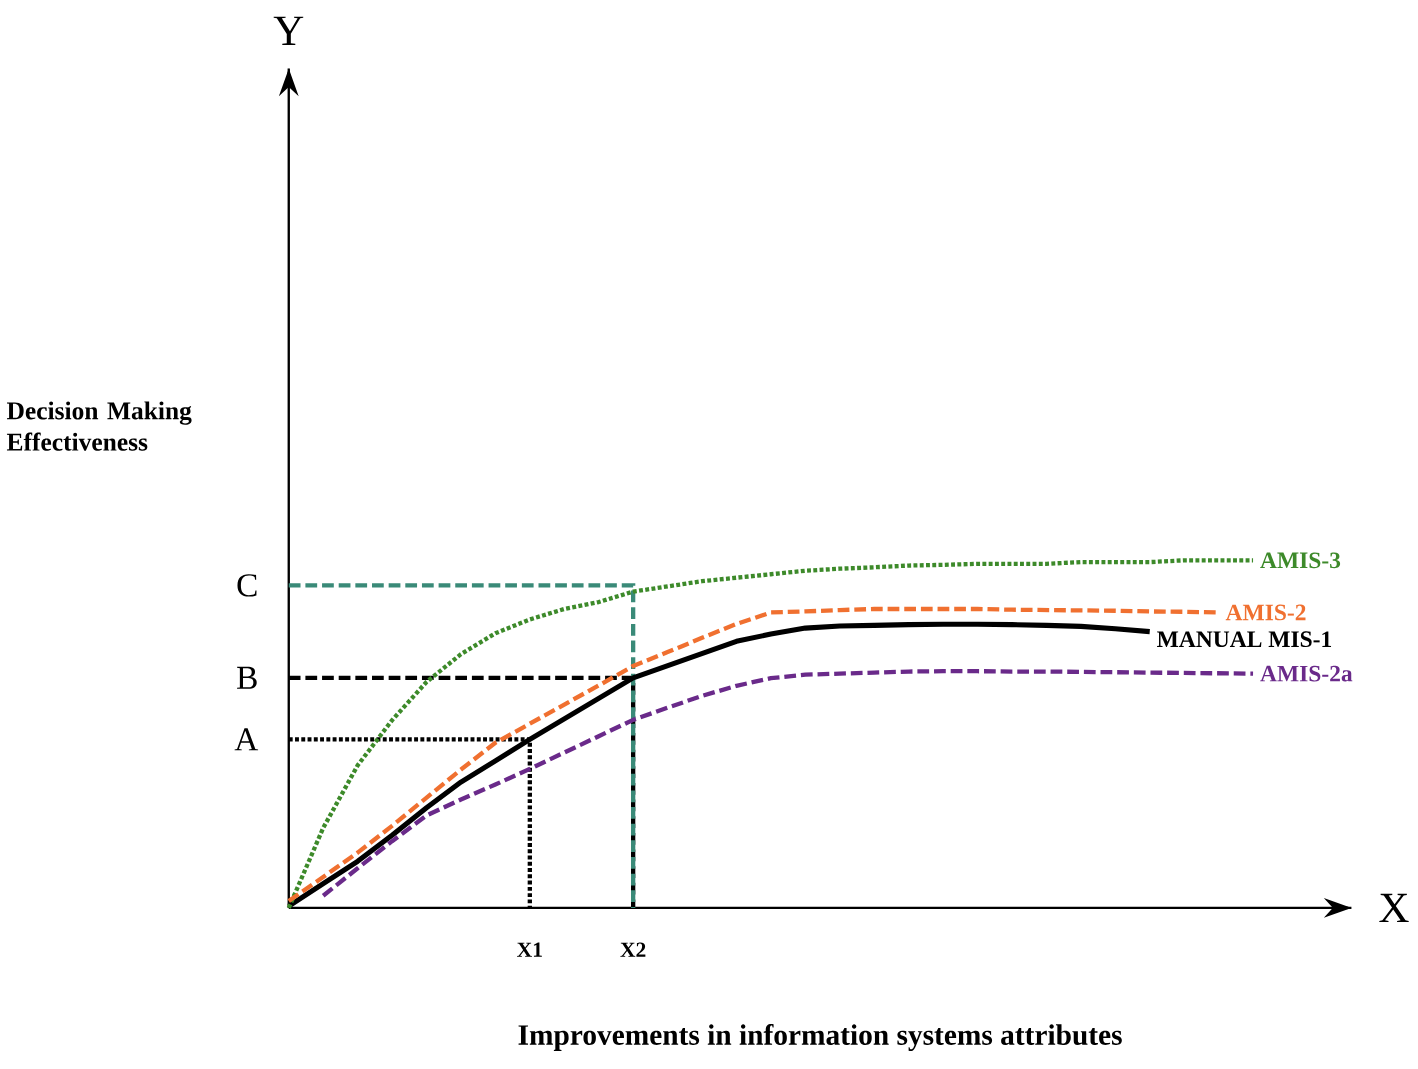 This screenshot has width=1418, height=1069. Describe the element at coordinates (288, 31) in the screenshot. I see `text: Y` at that location.